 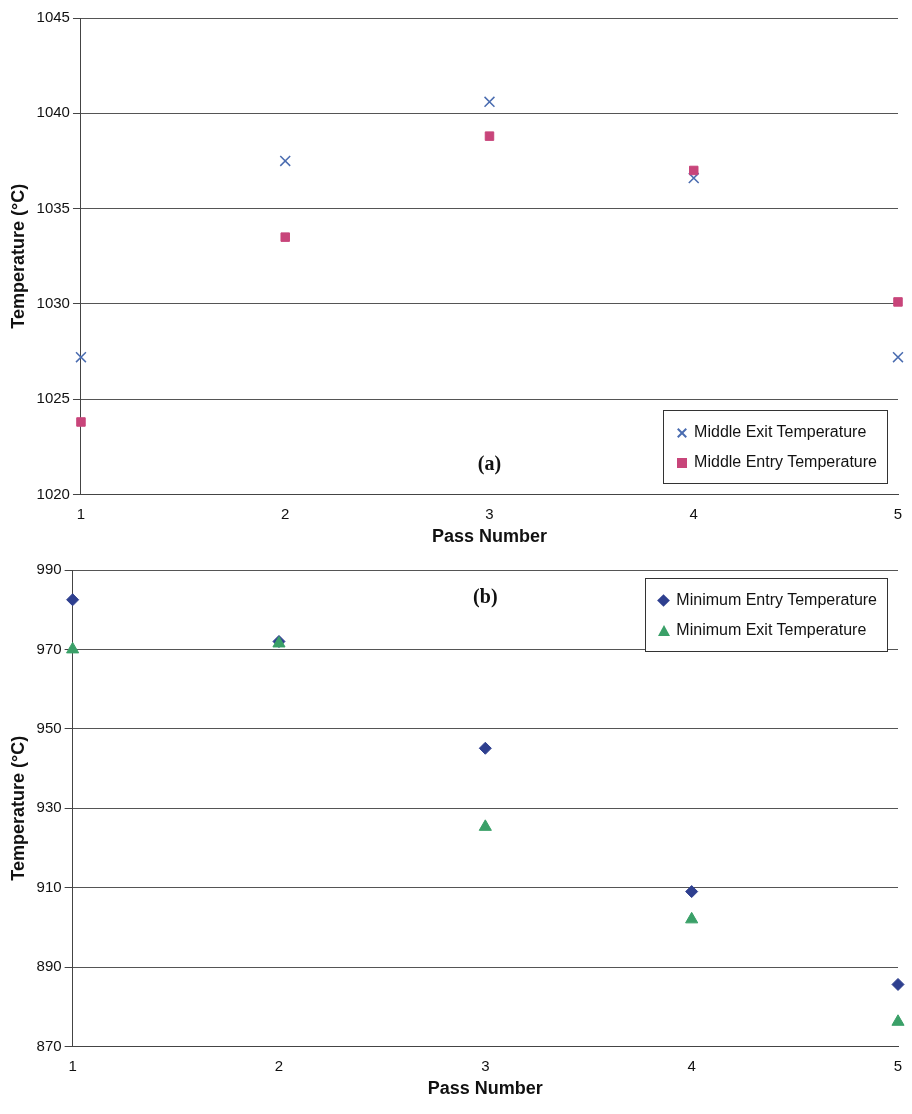 I want to click on y-tick-label: 1020, so click(x=53, y=493).